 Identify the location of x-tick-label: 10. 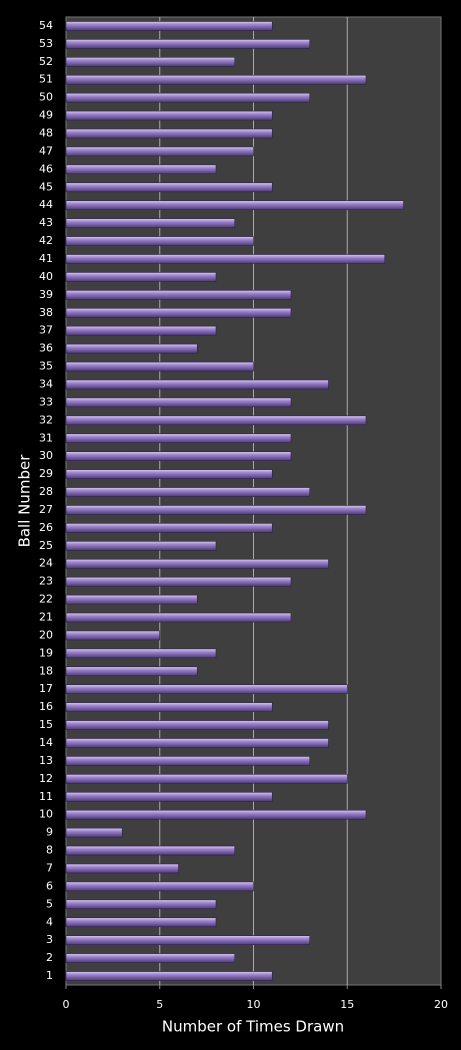
(254, 1004).